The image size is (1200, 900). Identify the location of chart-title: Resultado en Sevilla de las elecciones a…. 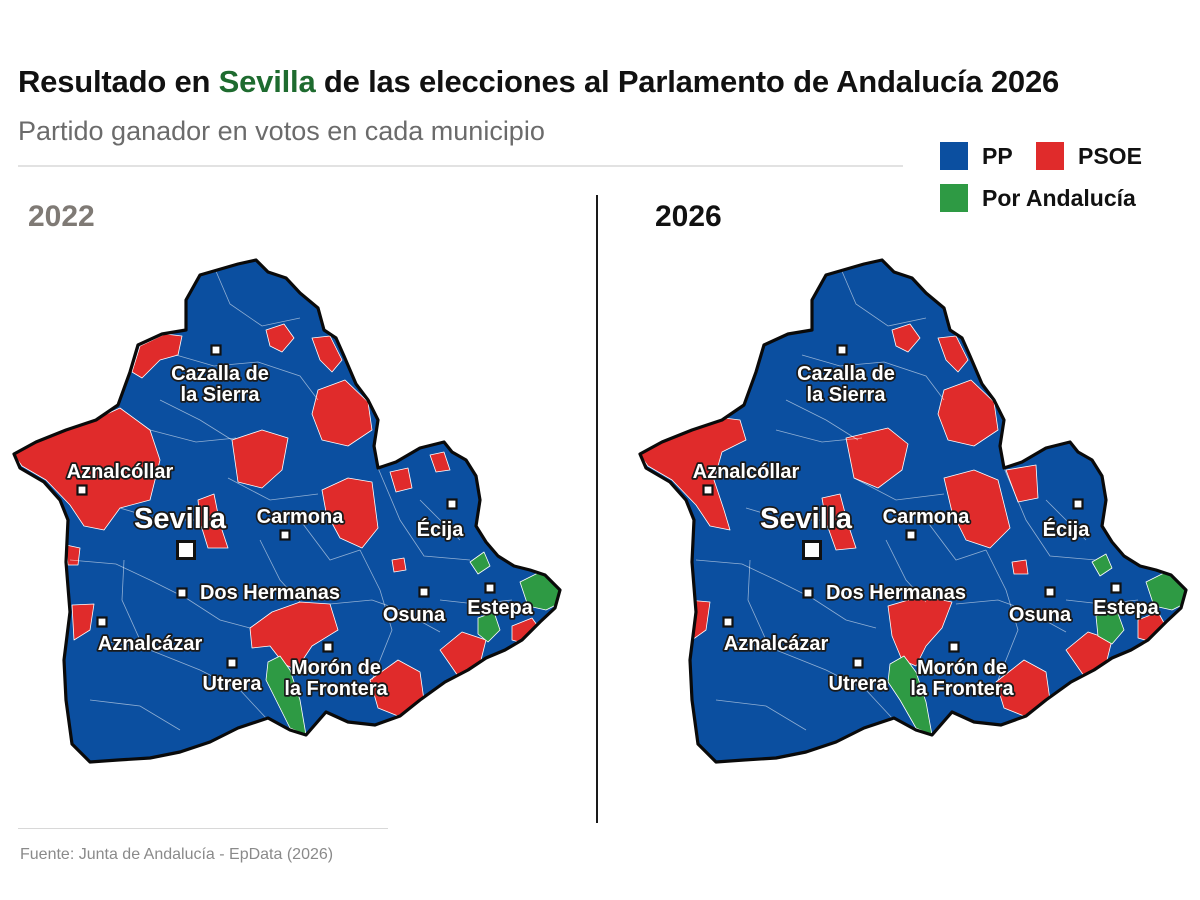
(538, 82).